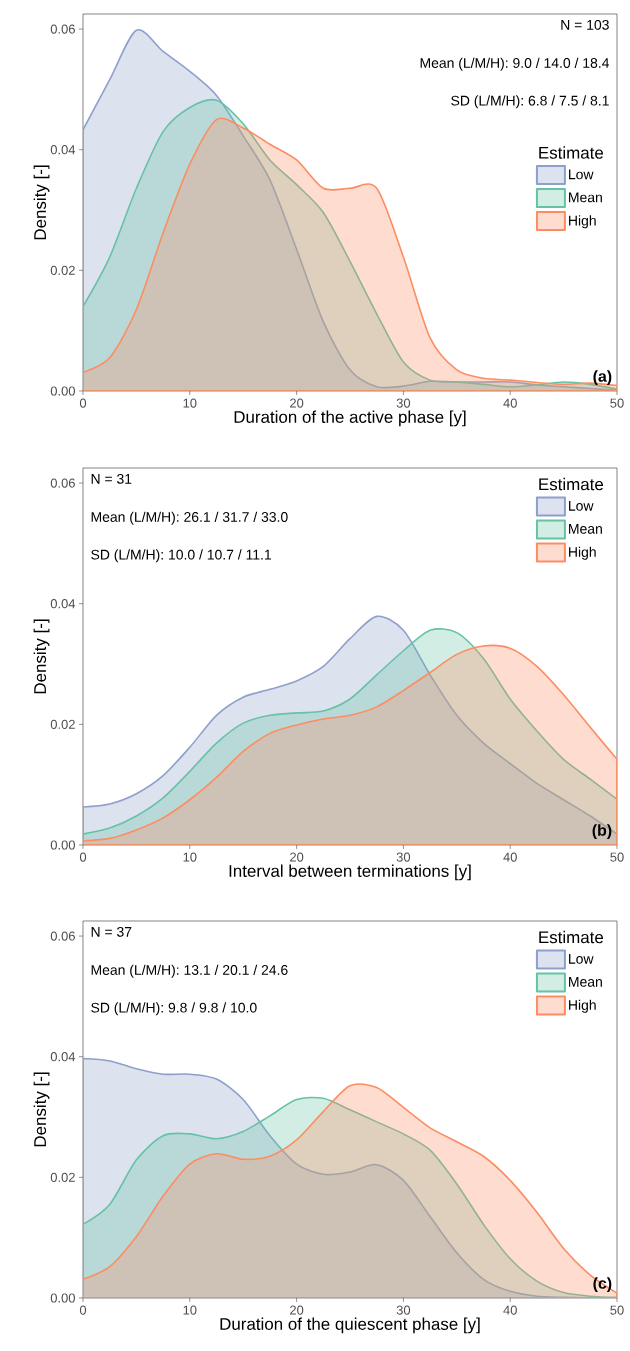 Image resolution: width=630 pixels, height=1351 pixels. Describe the element at coordinates (530, 102) in the screenshot. I see `annotation: SD (L/M/H): 6.8 / 7.5 / 8.1` at that location.